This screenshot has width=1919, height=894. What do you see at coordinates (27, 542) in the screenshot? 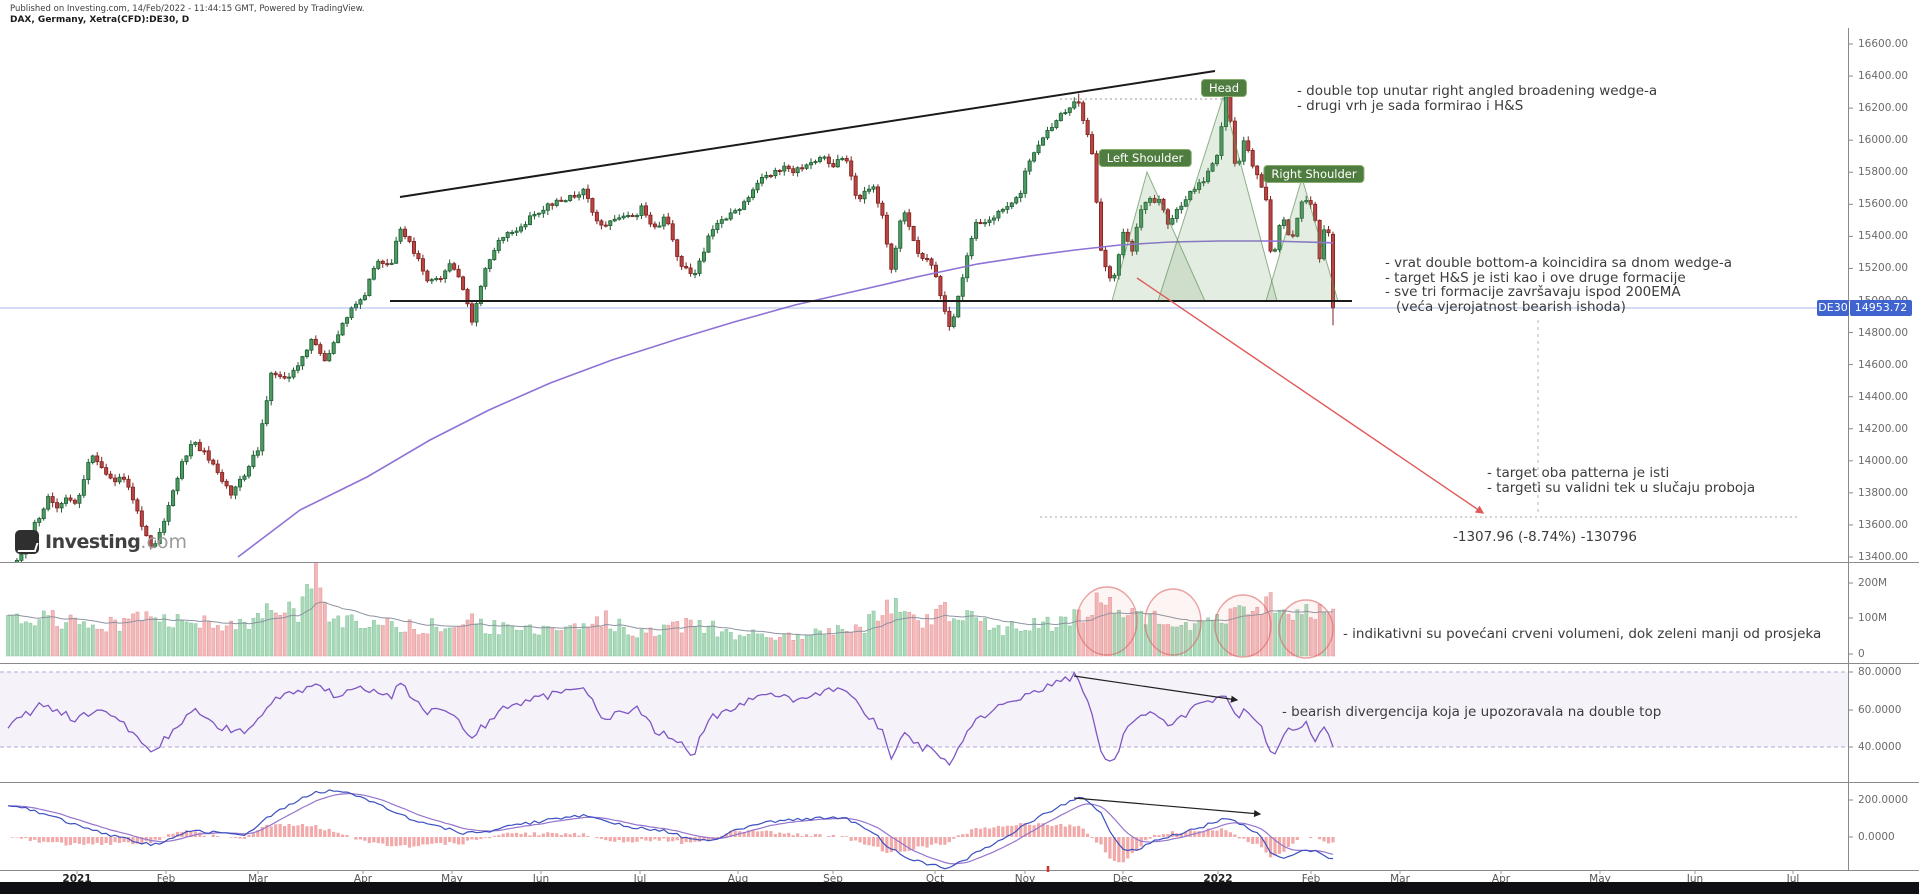
I see `investing-logo-icon` at bounding box center [27, 542].